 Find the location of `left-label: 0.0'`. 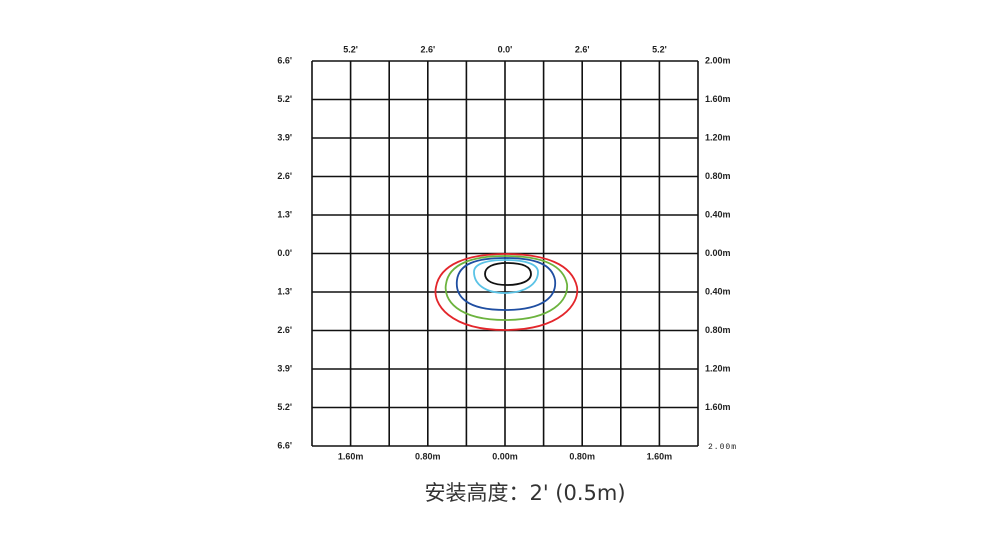

left-label: 0.0' is located at coordinates (284, 253).